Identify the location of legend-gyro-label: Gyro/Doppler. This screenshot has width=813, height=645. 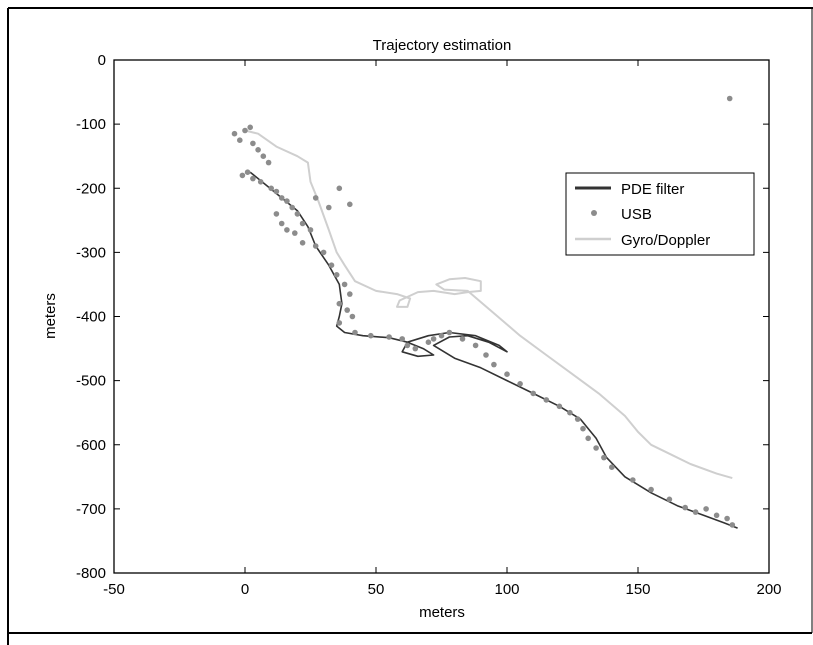
(665, 240).